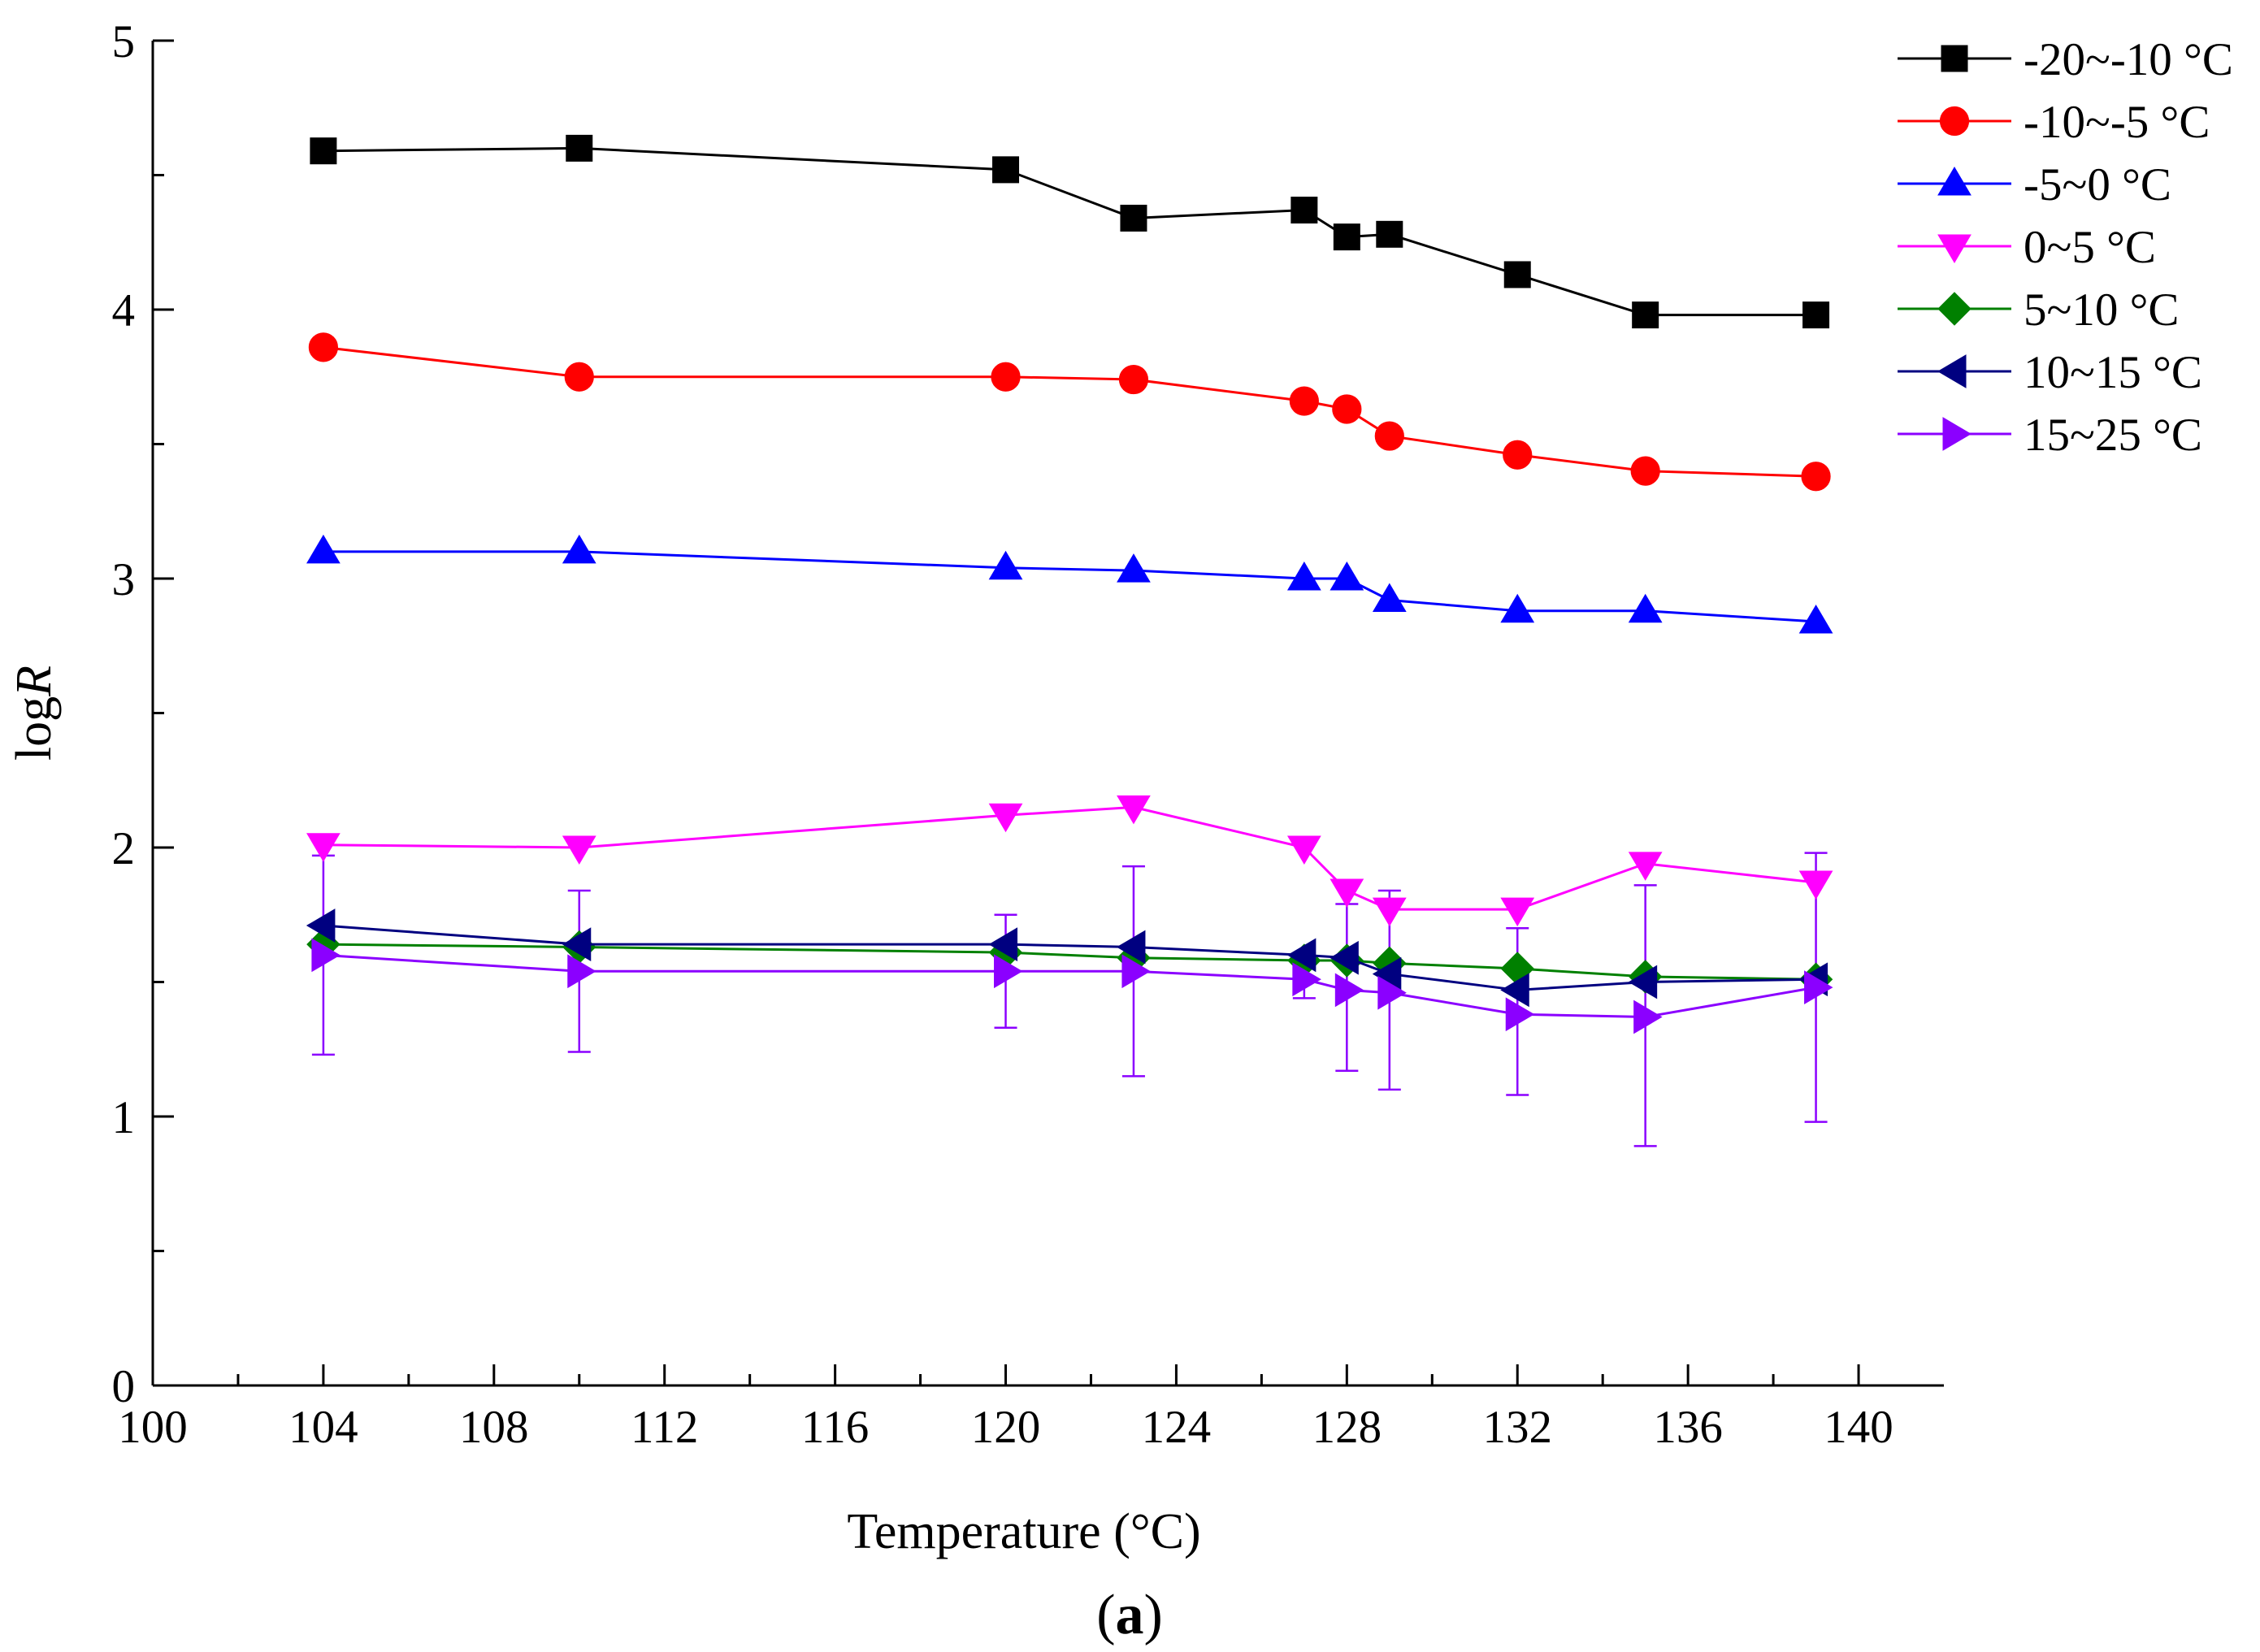 This screenshot has width=2260, height=1652. Describe the element at coordinates (2113, 435) in the screenshot. I see `legend-label: 15~25 °C` at that location.